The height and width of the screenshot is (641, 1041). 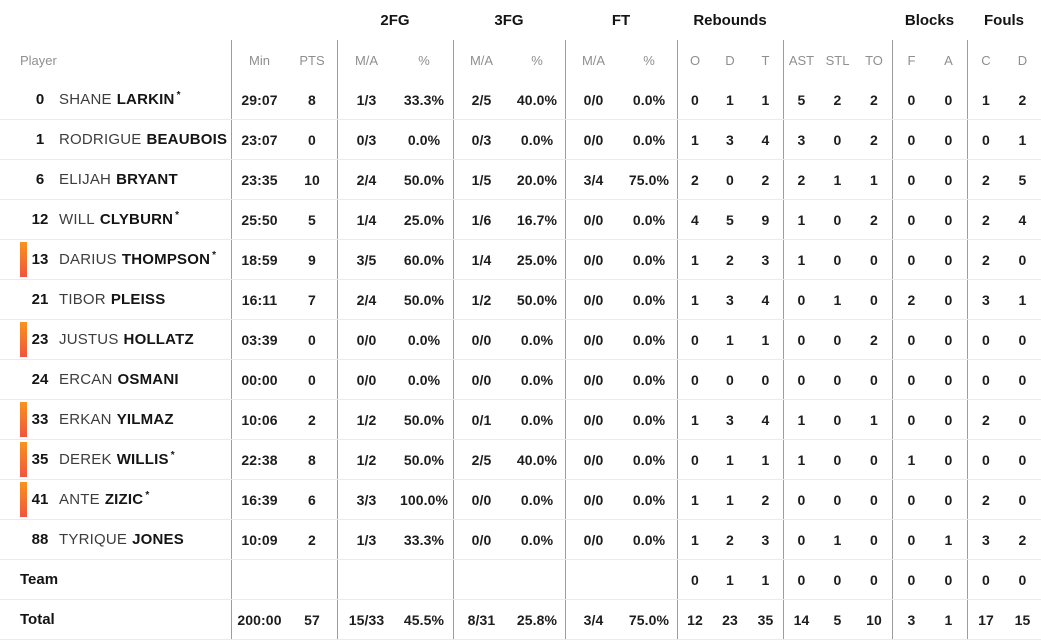 I want to click on stat-reb-d: 0, so click(x=730, y=379).